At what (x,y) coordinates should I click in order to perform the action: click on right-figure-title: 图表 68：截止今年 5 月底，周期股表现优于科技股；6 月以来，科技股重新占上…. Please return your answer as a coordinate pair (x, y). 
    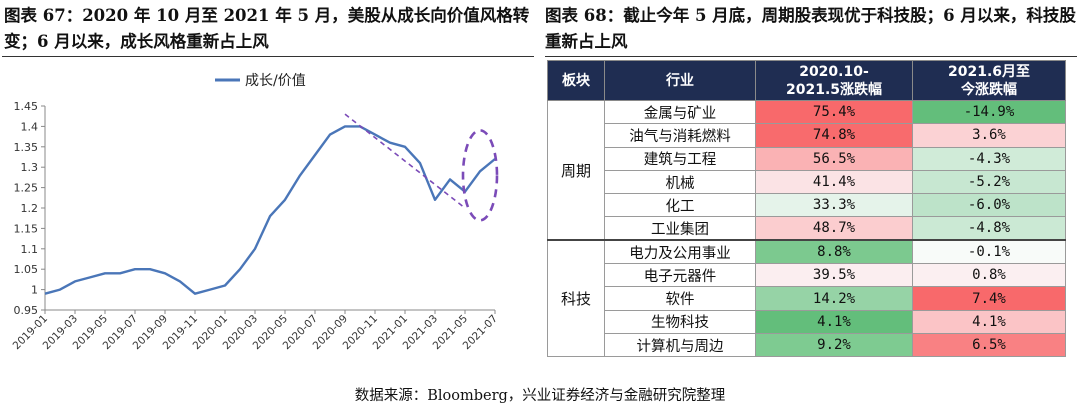
    Looking at the image, I should click on (810, 28).